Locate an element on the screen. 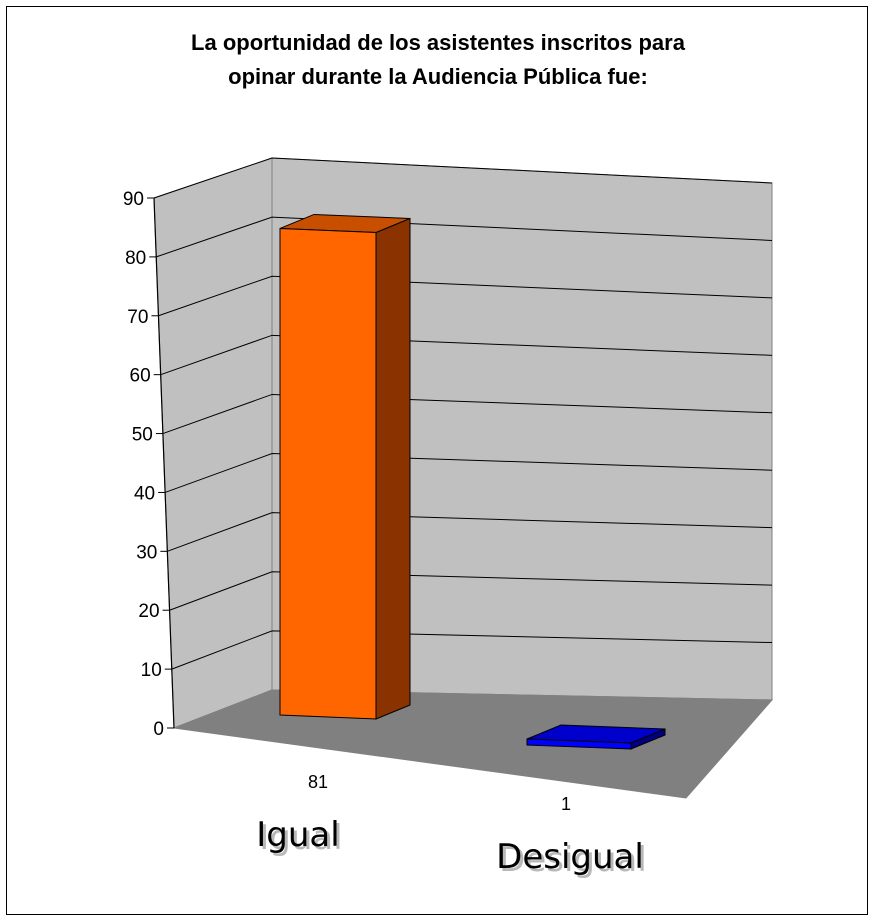  chart-title-line-2: opinar durante la Audiencia Pública fue: is located at coordinates (438, 76).